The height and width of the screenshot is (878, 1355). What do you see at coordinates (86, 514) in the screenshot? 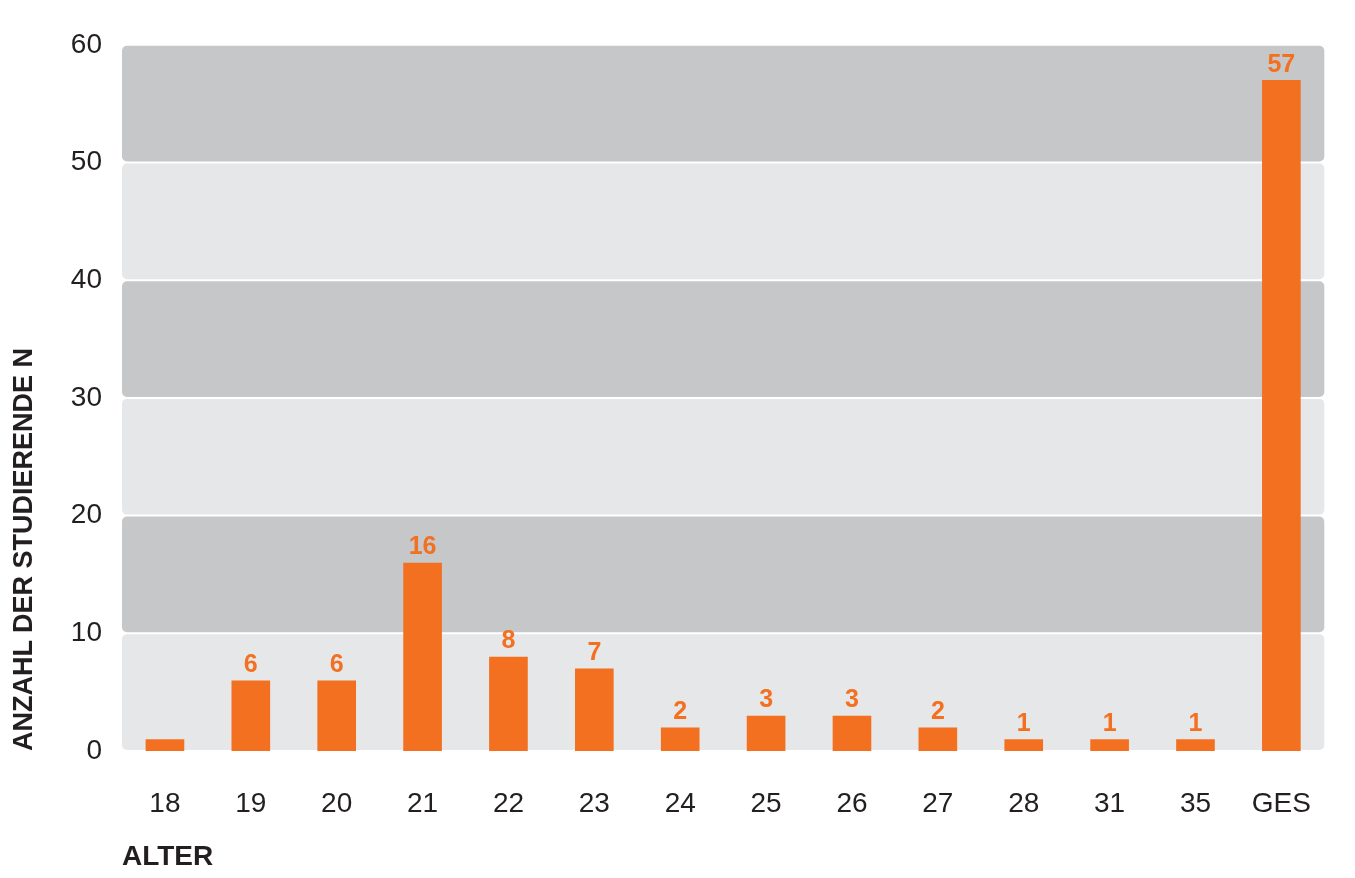
I see `y-tick-label: 20` at bounding box center [86, 514].